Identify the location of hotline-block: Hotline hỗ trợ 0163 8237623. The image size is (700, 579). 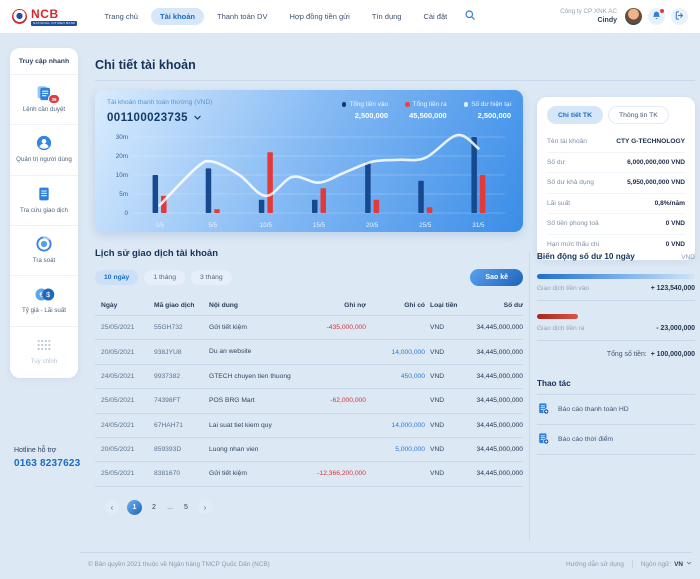
(47, 458).